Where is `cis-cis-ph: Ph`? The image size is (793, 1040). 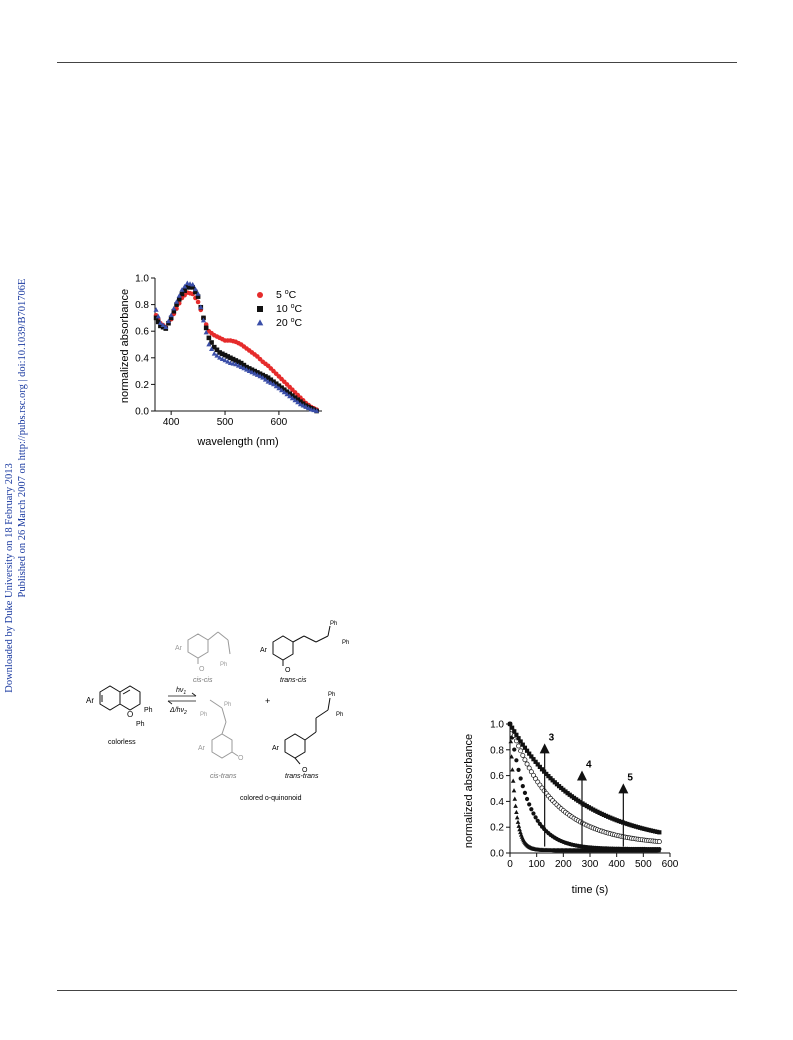 cis-cis-ph: Ph is located at coordinates (223, 665).